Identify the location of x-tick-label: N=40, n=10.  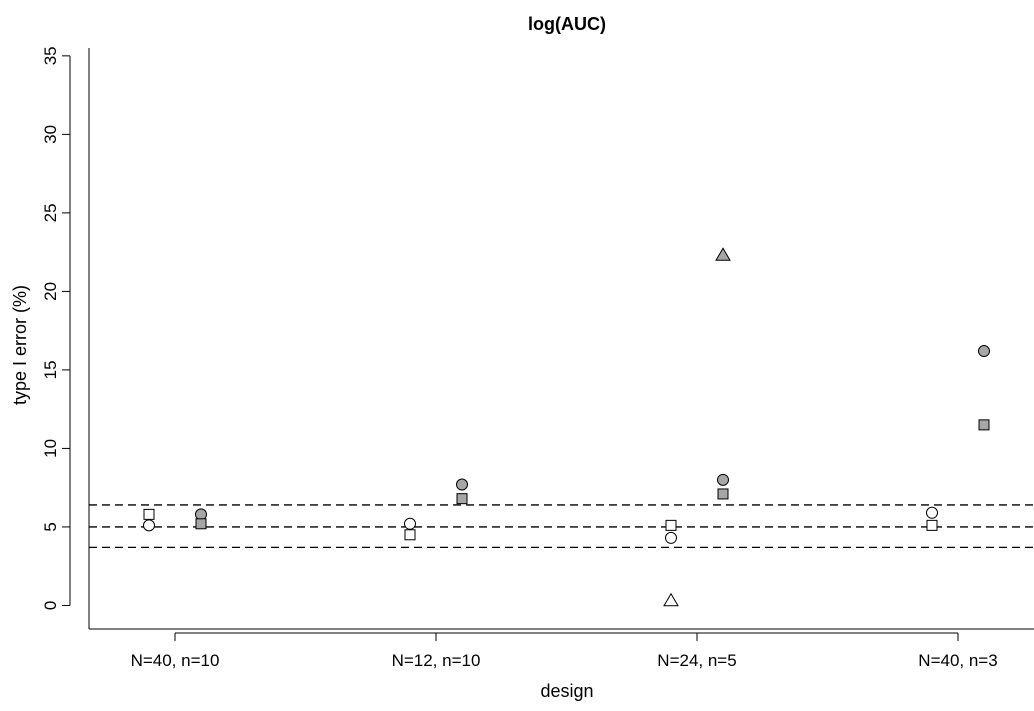
(175, 660).